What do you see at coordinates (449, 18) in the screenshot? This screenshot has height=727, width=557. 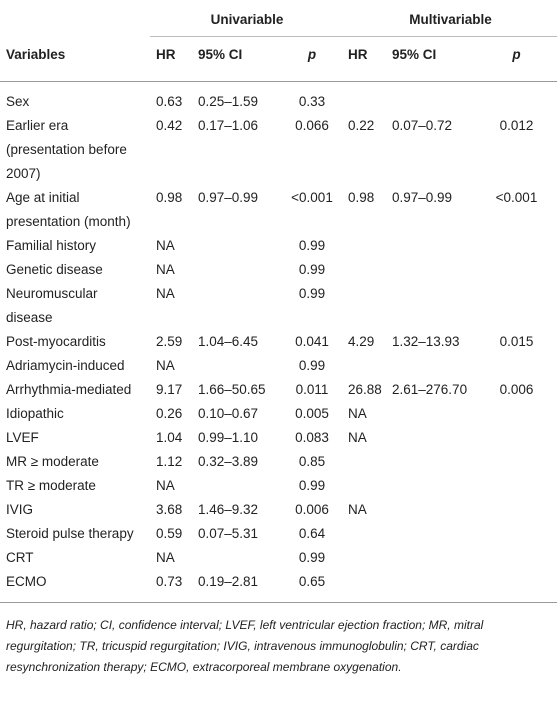 I see `group-header: Multivariable` at bounding box center [449, 18].